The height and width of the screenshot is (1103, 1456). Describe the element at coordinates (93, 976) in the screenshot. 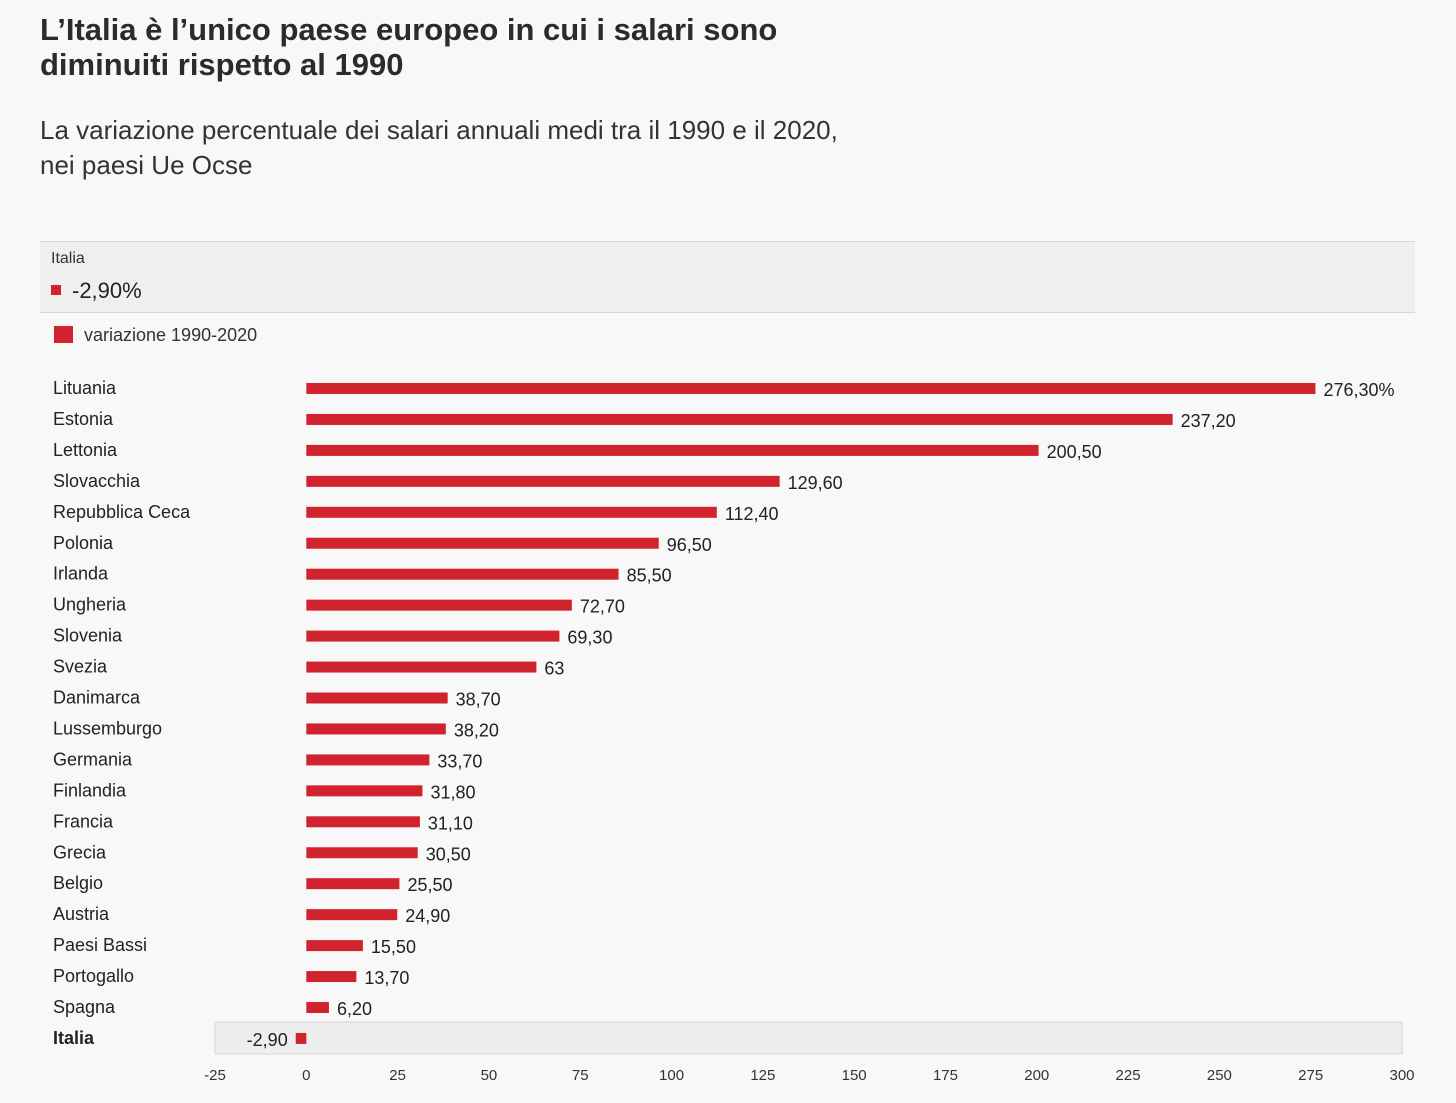

I see `category-label: Portogallo` at that location.